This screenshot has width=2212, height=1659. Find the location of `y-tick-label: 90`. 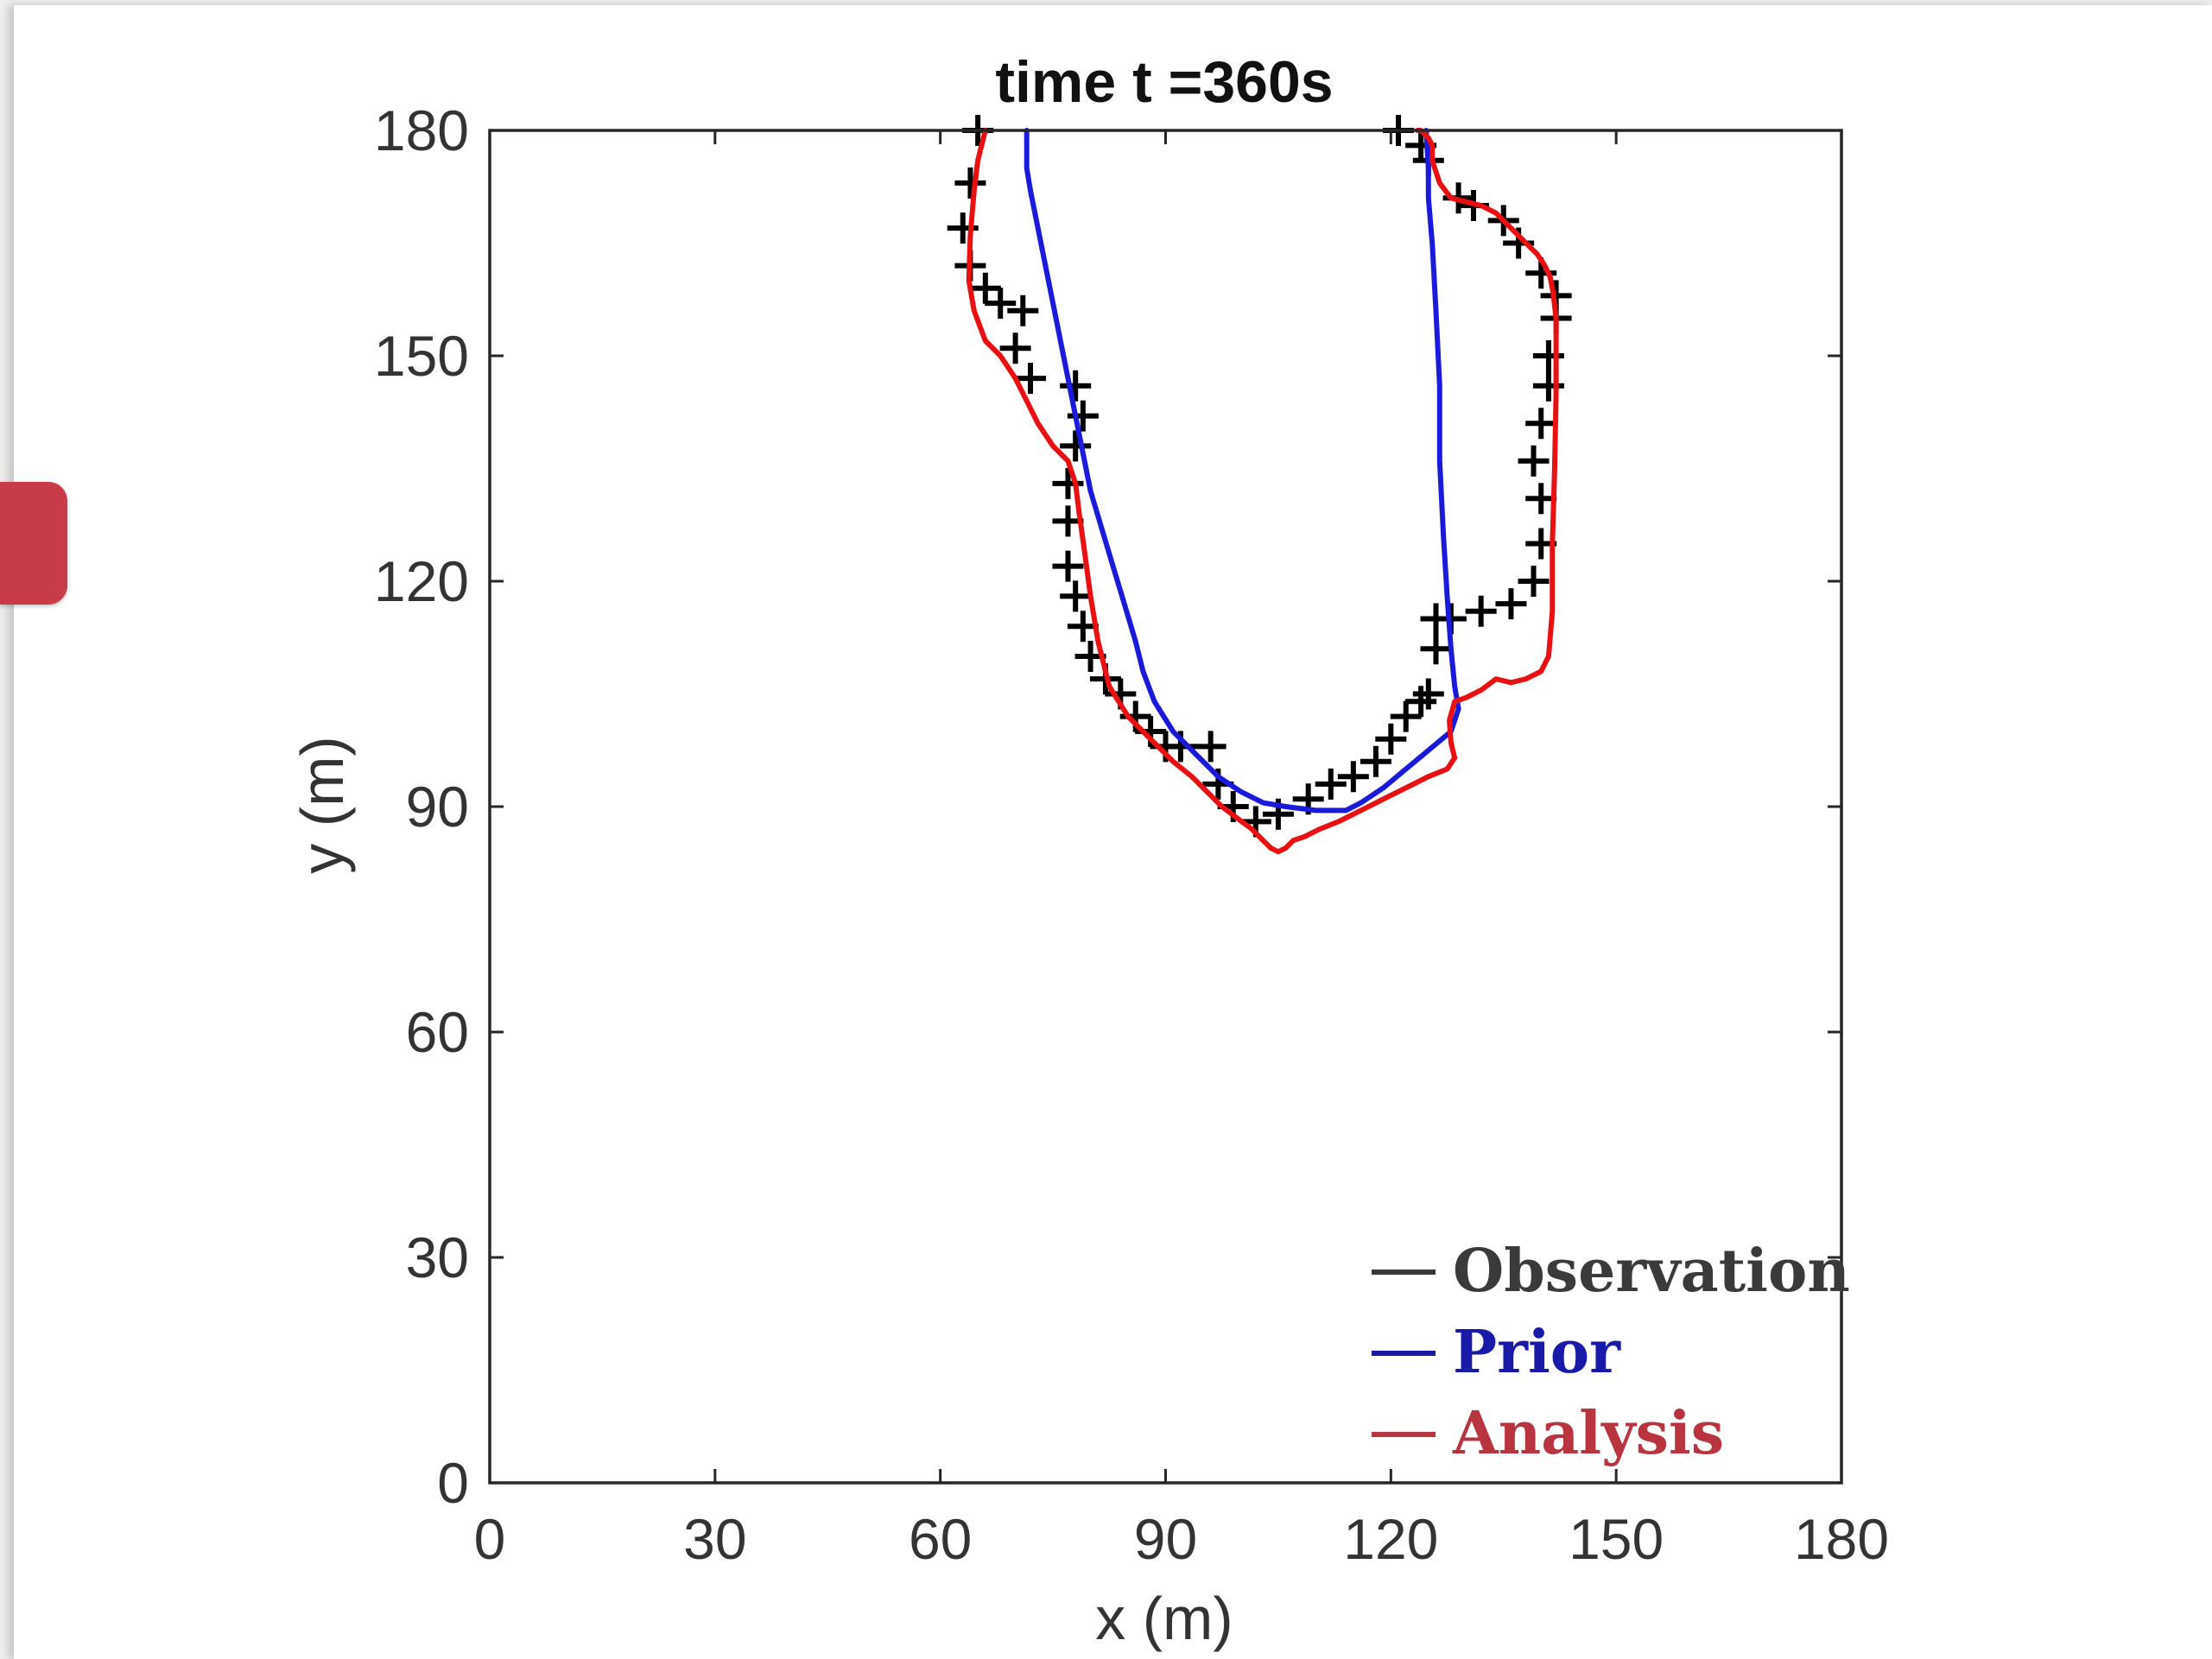

y-tick-label: 90 is located at coordinates (437, 807).